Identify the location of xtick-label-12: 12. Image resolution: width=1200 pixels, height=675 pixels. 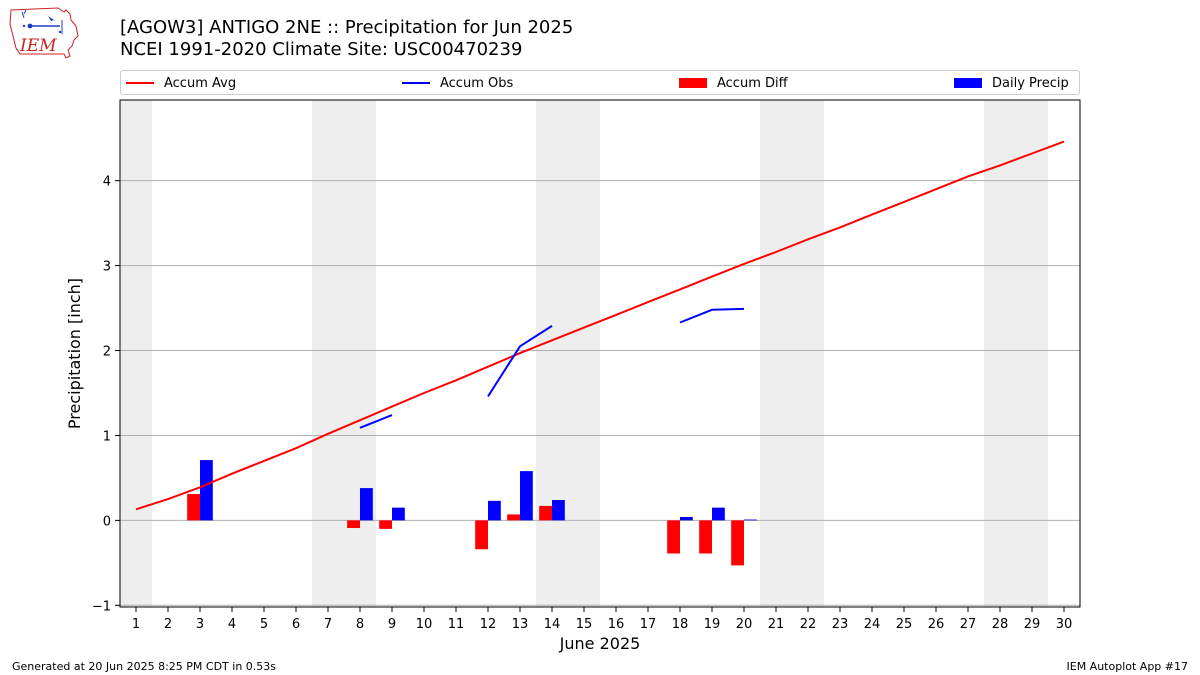
(488, 624).